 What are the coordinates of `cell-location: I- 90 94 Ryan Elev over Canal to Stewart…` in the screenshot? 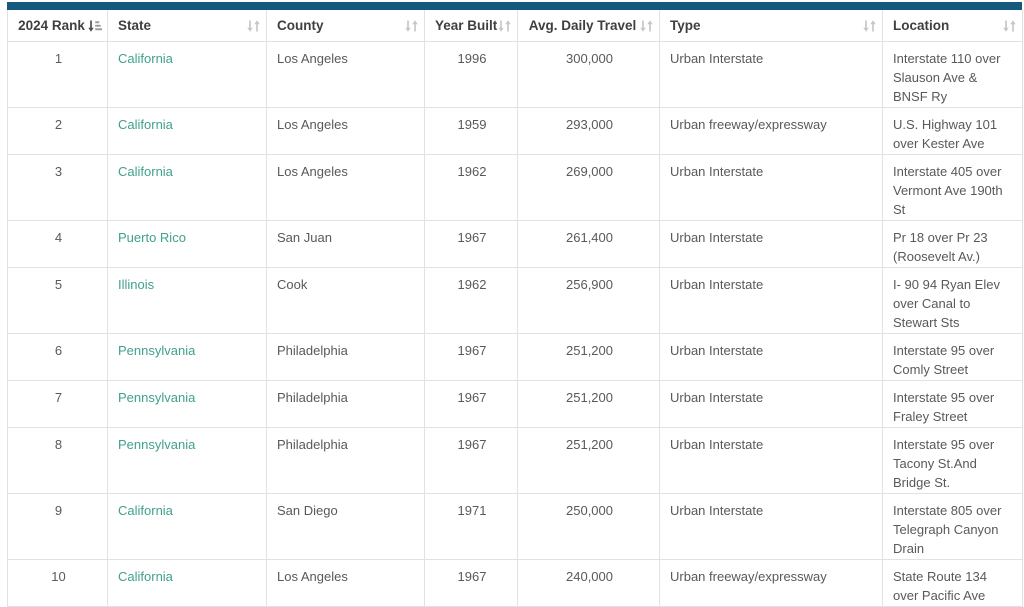 It's located at (952, 300).